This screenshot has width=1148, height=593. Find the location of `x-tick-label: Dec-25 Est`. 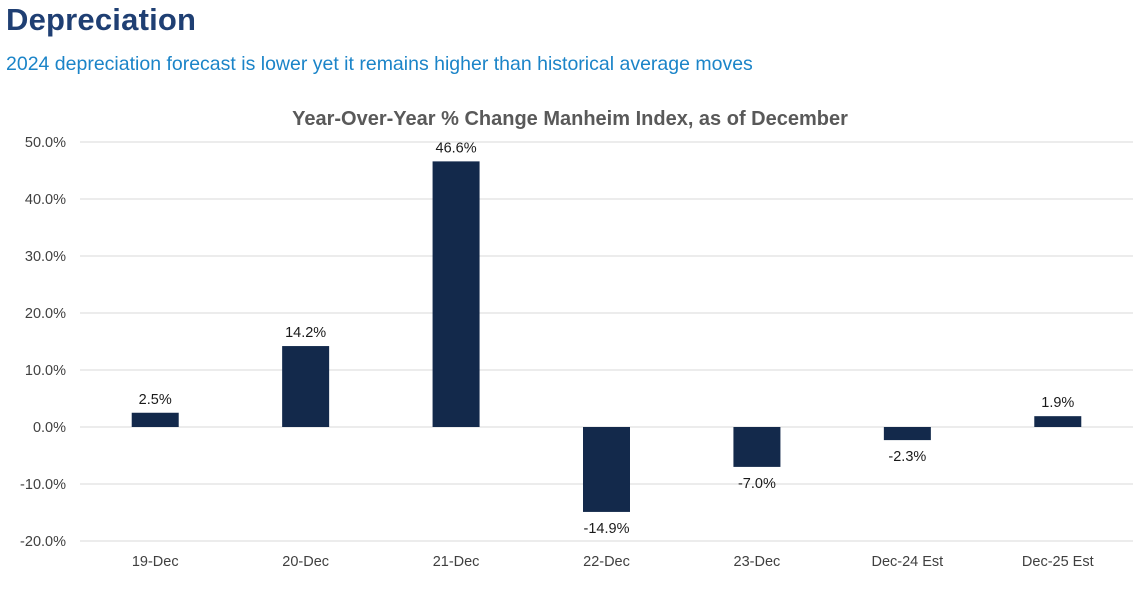

x-tick-label: Dec-25 Est is located at coordinates (1058, 562).